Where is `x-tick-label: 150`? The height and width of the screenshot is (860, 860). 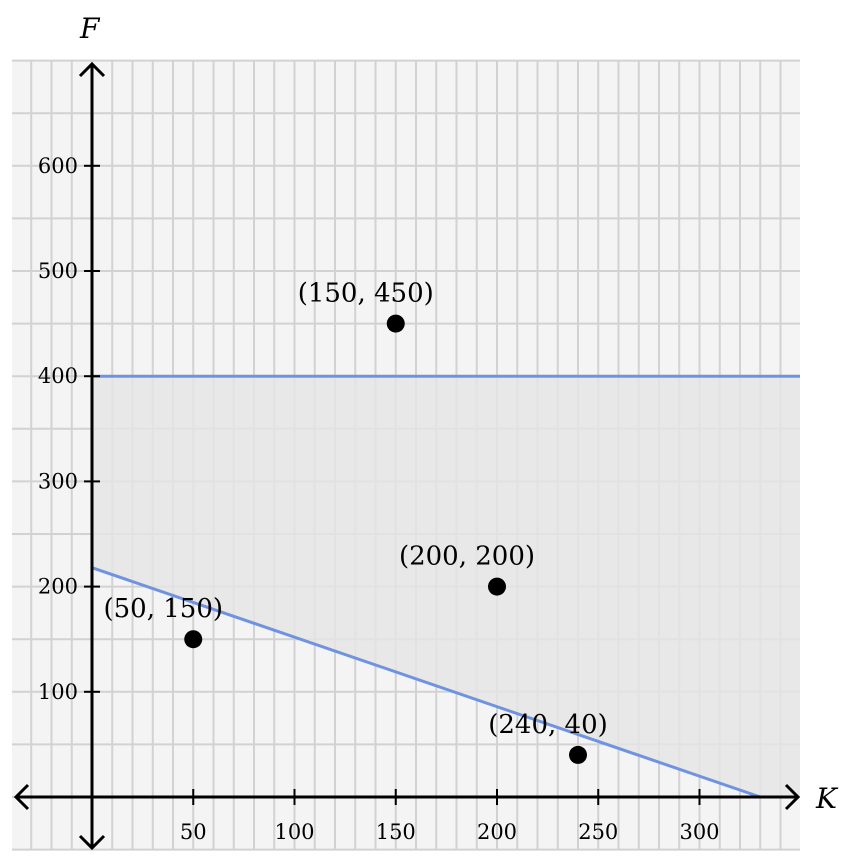 x-tick-label: 150 is located at coordinates (396, 832).